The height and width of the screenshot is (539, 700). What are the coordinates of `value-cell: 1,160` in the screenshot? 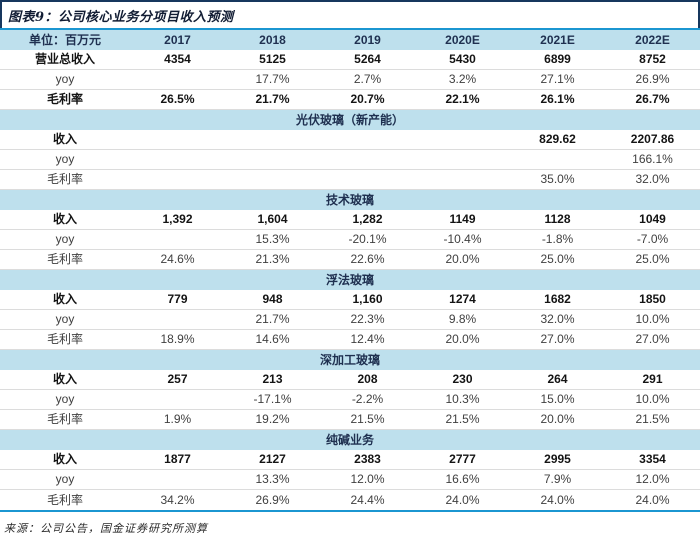 It's located at (367, 299).